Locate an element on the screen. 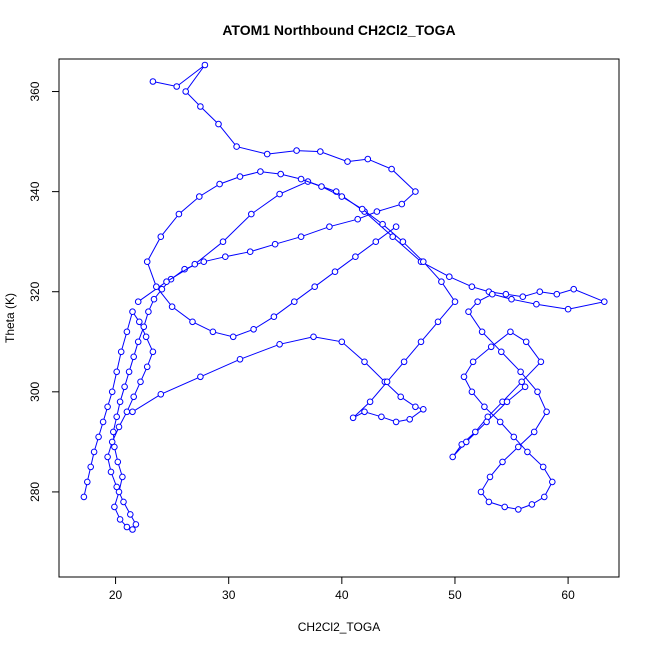 Image resolution: width=650 pixels, height=650 pixels. x-tick-label: 30 is located at coordinates (229, 595).